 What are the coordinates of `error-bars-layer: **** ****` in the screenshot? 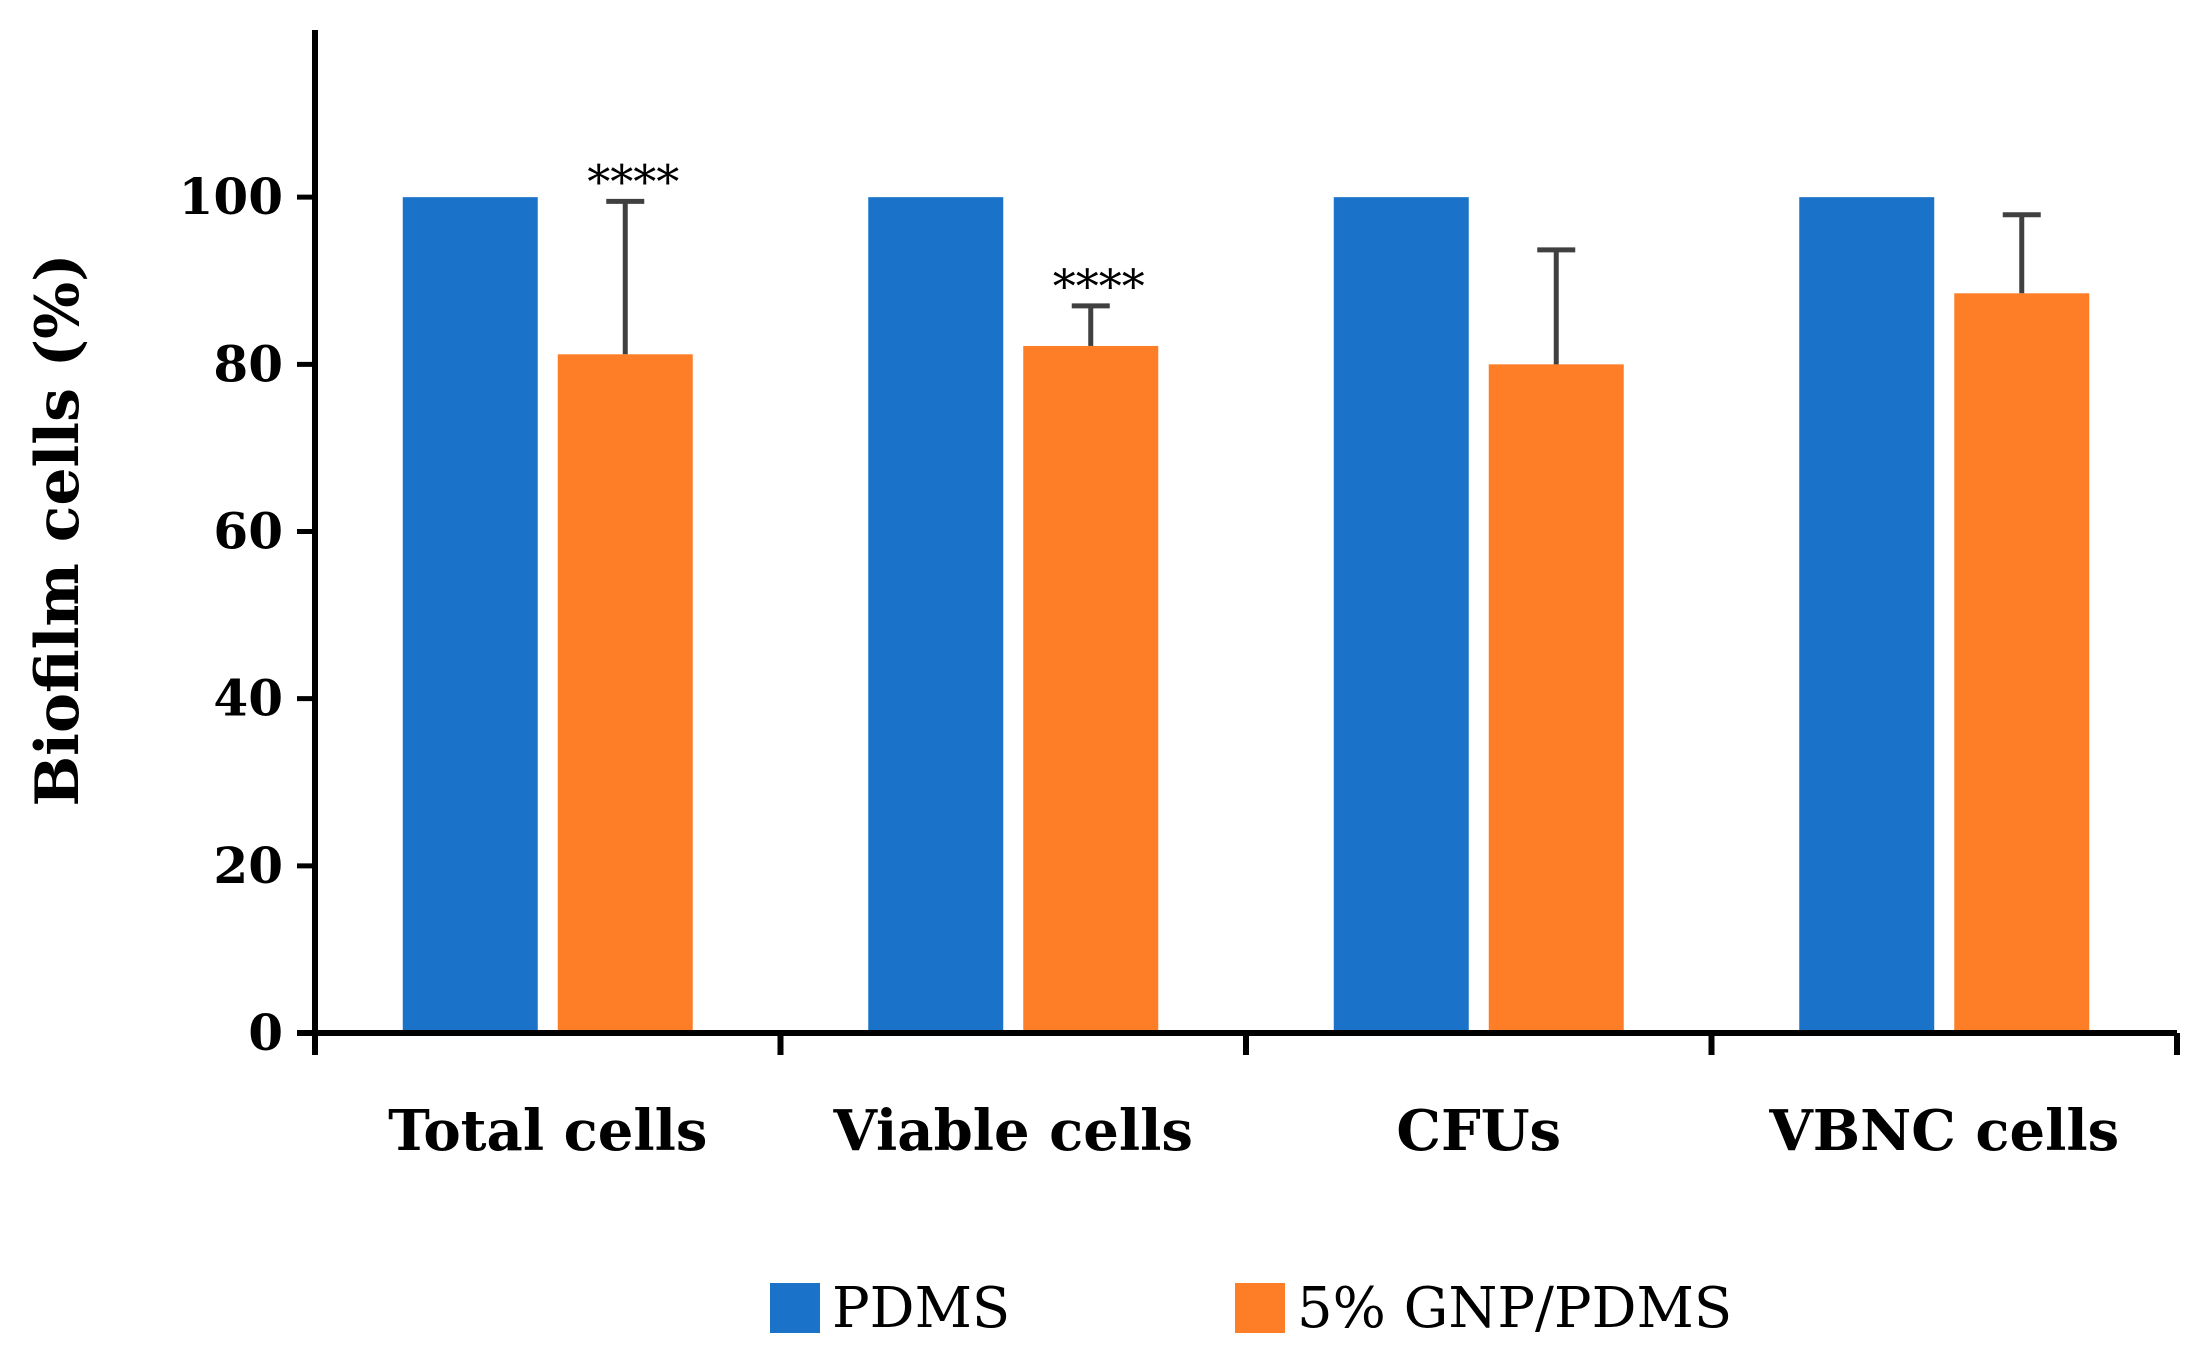 It's located at (1314, 259).